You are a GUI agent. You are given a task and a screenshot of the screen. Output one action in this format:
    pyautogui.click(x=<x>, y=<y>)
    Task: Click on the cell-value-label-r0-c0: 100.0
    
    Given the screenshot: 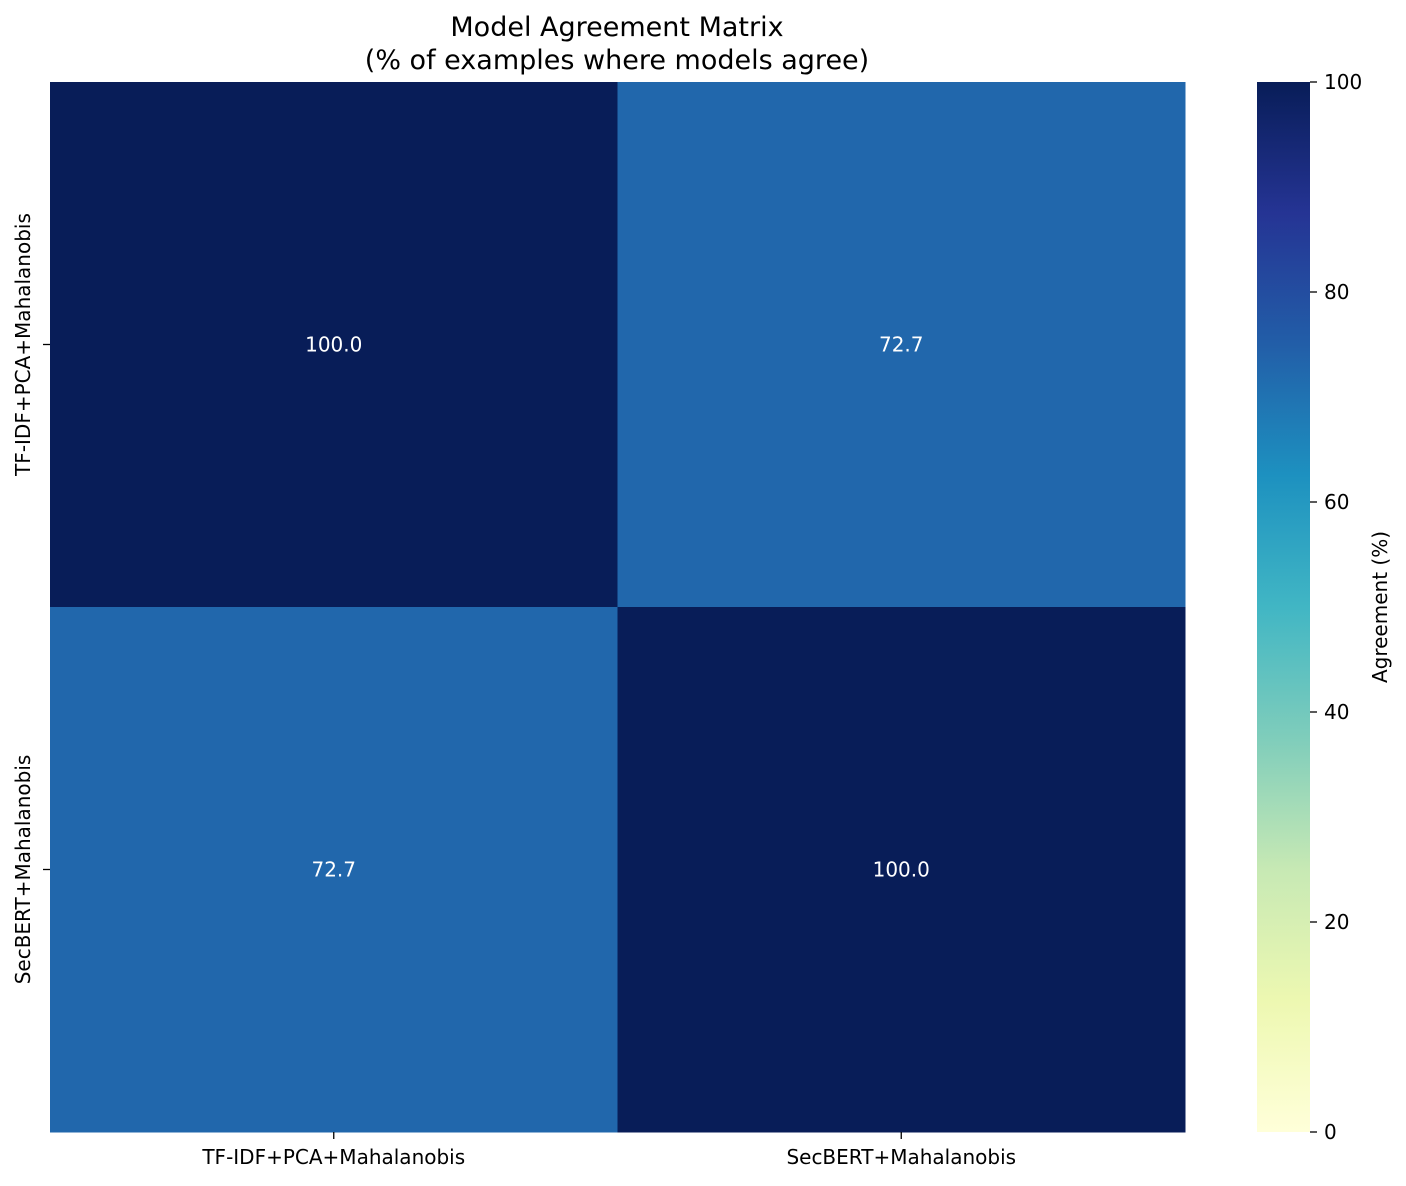 What is the action you would take?
    pyautogui.click(x=333, y=345)
    